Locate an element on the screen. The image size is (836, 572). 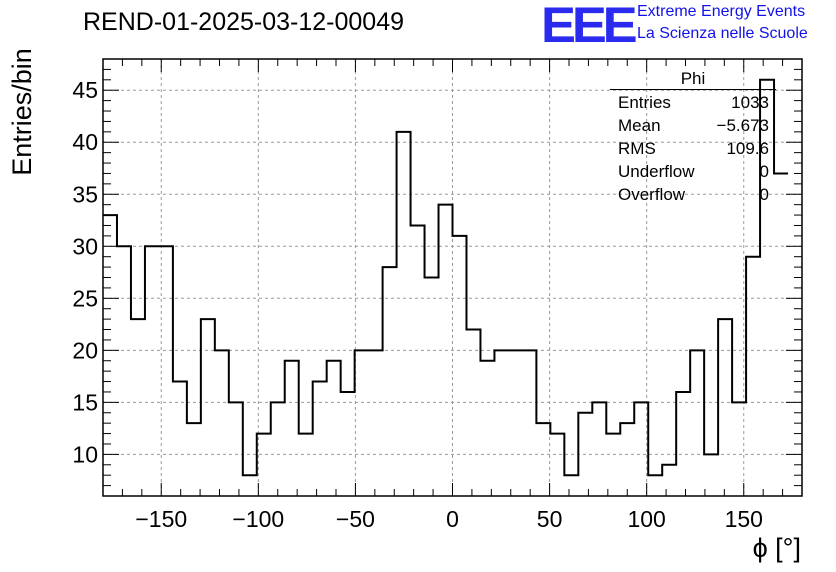
x-tick-label: 50 is located at coordinates (550, 519).